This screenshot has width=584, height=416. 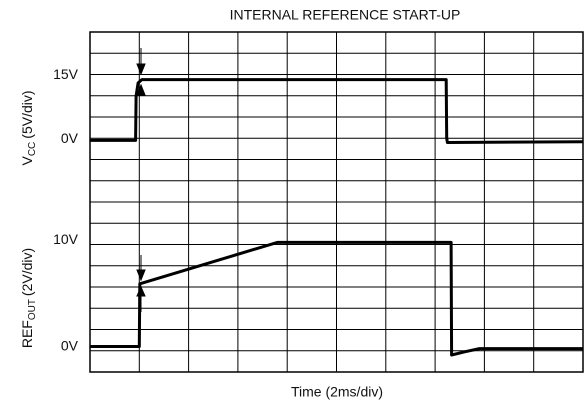 I want to click on y2-tick-label: 0V, so click(x=70, y=345).